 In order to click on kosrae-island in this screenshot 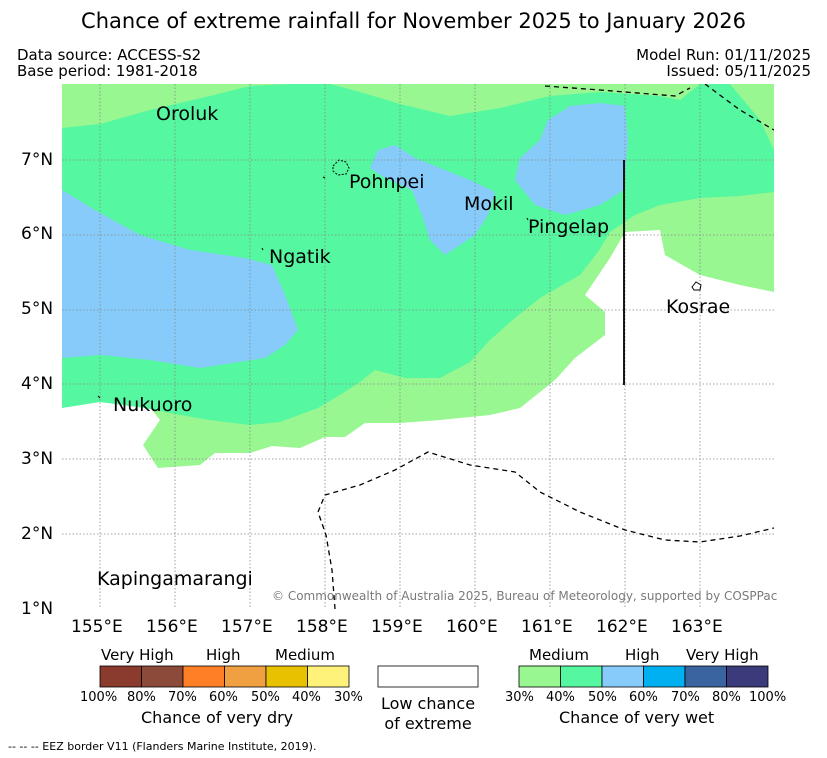, I will do `click(696, 286)`.